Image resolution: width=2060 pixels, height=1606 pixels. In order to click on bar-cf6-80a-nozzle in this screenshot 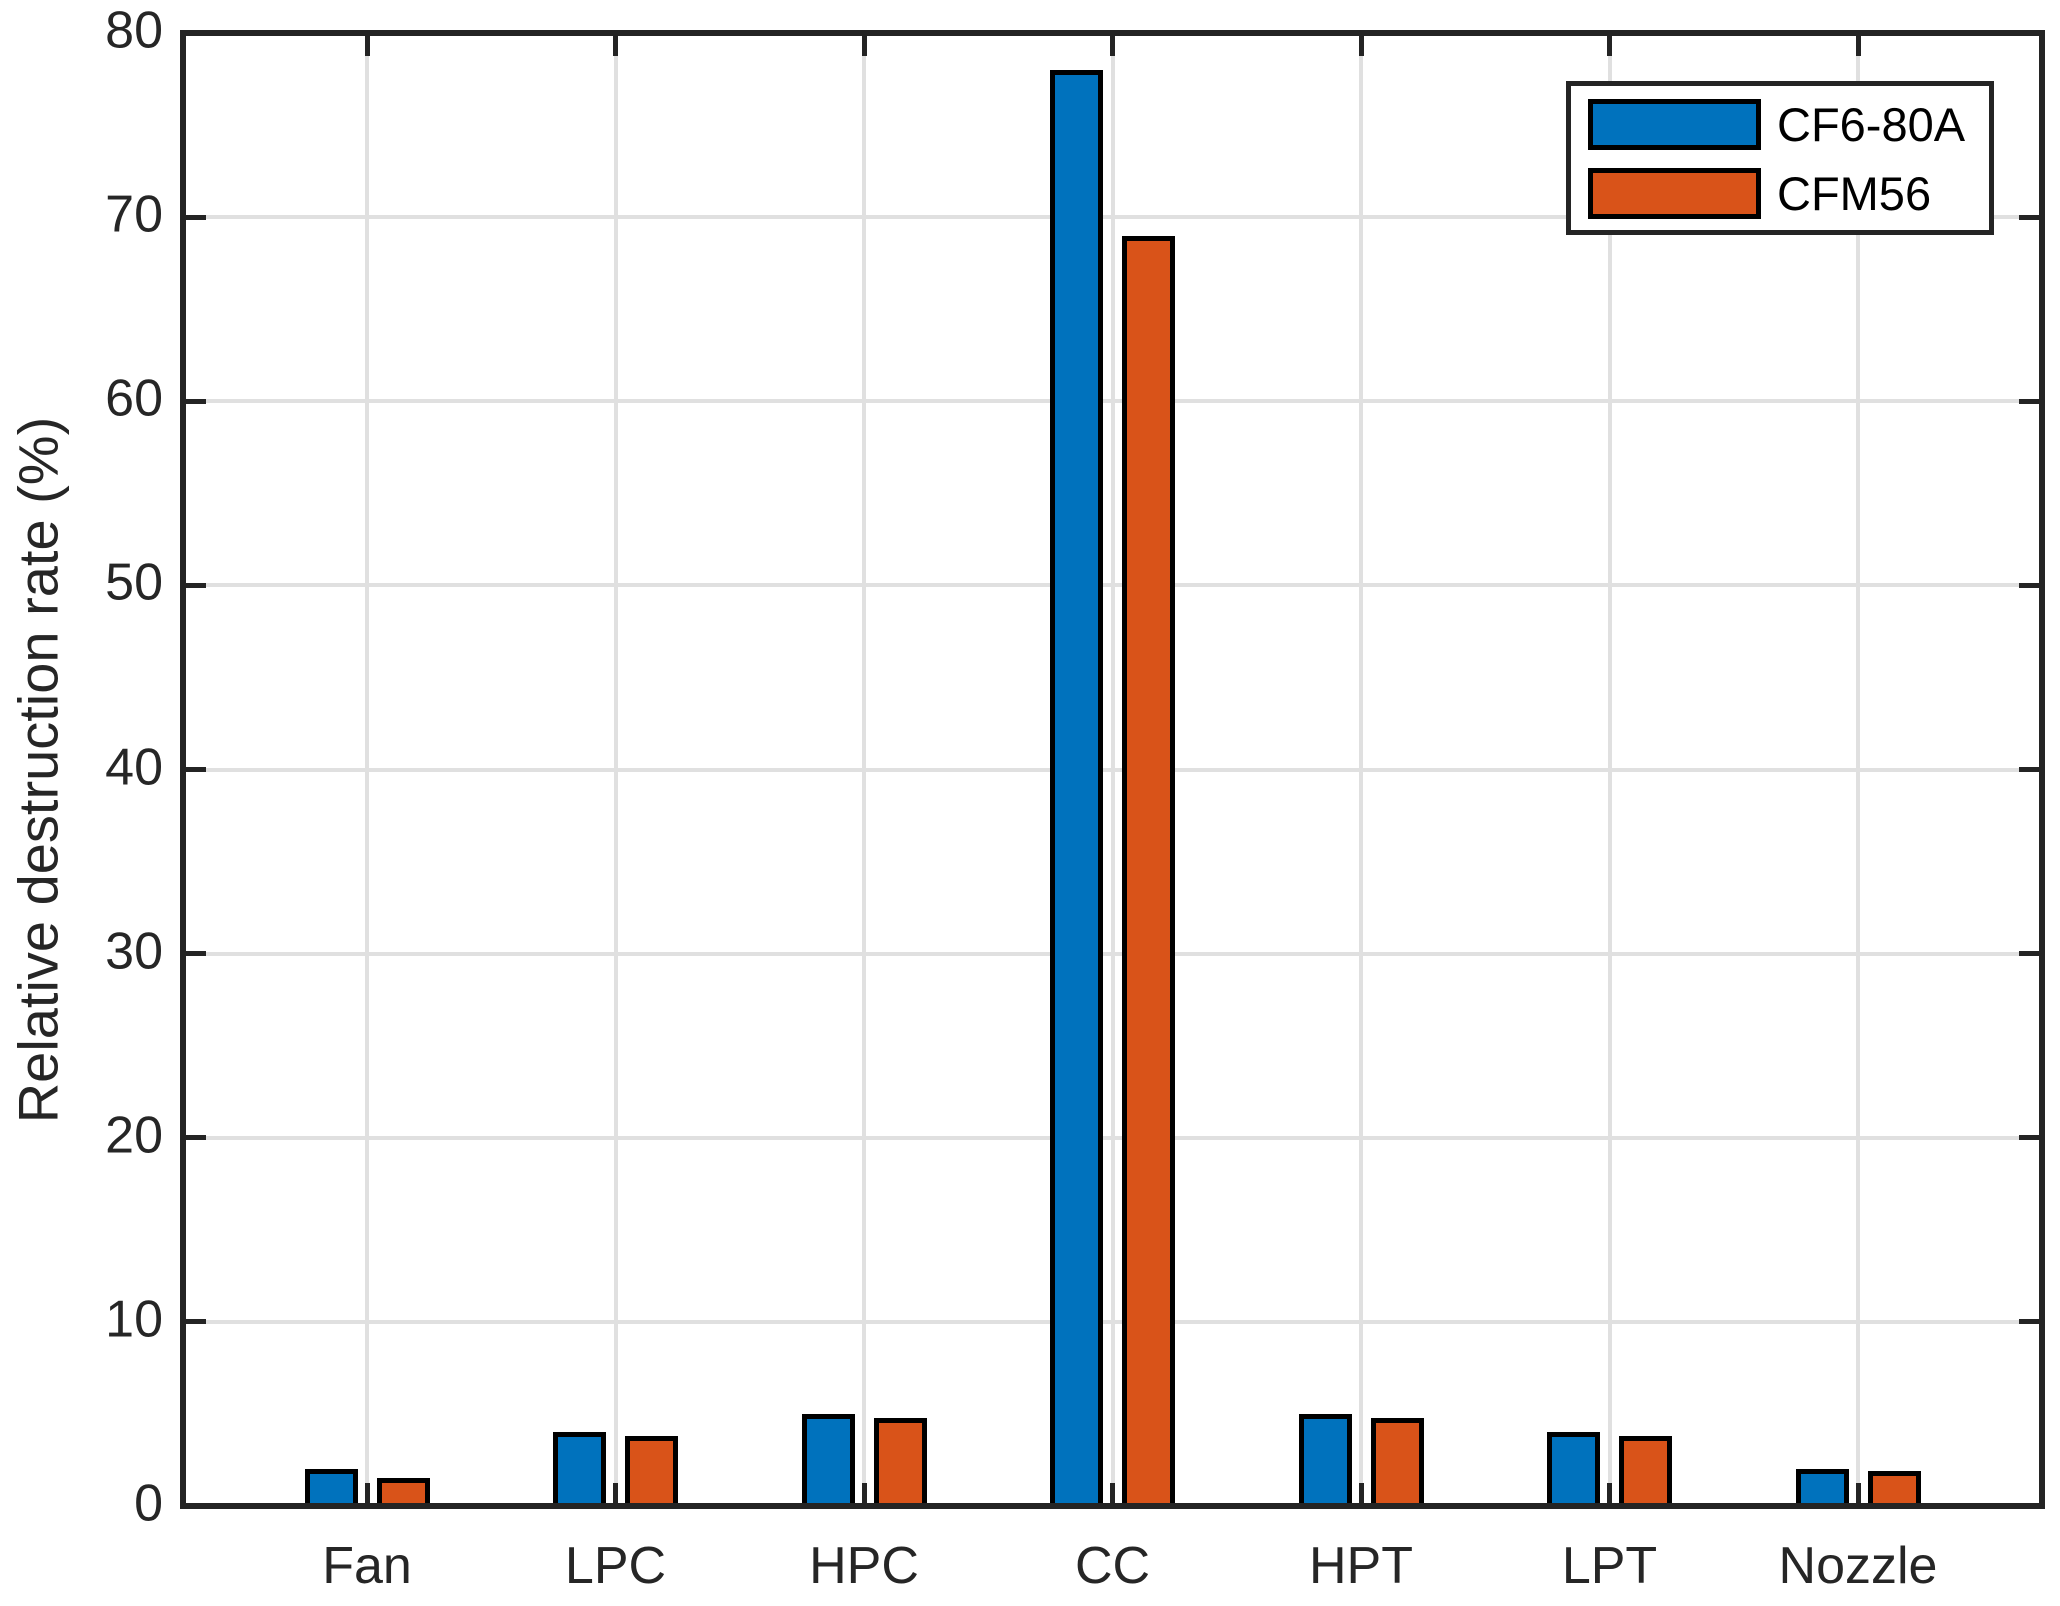, I will do `click(1822, 1489)`.